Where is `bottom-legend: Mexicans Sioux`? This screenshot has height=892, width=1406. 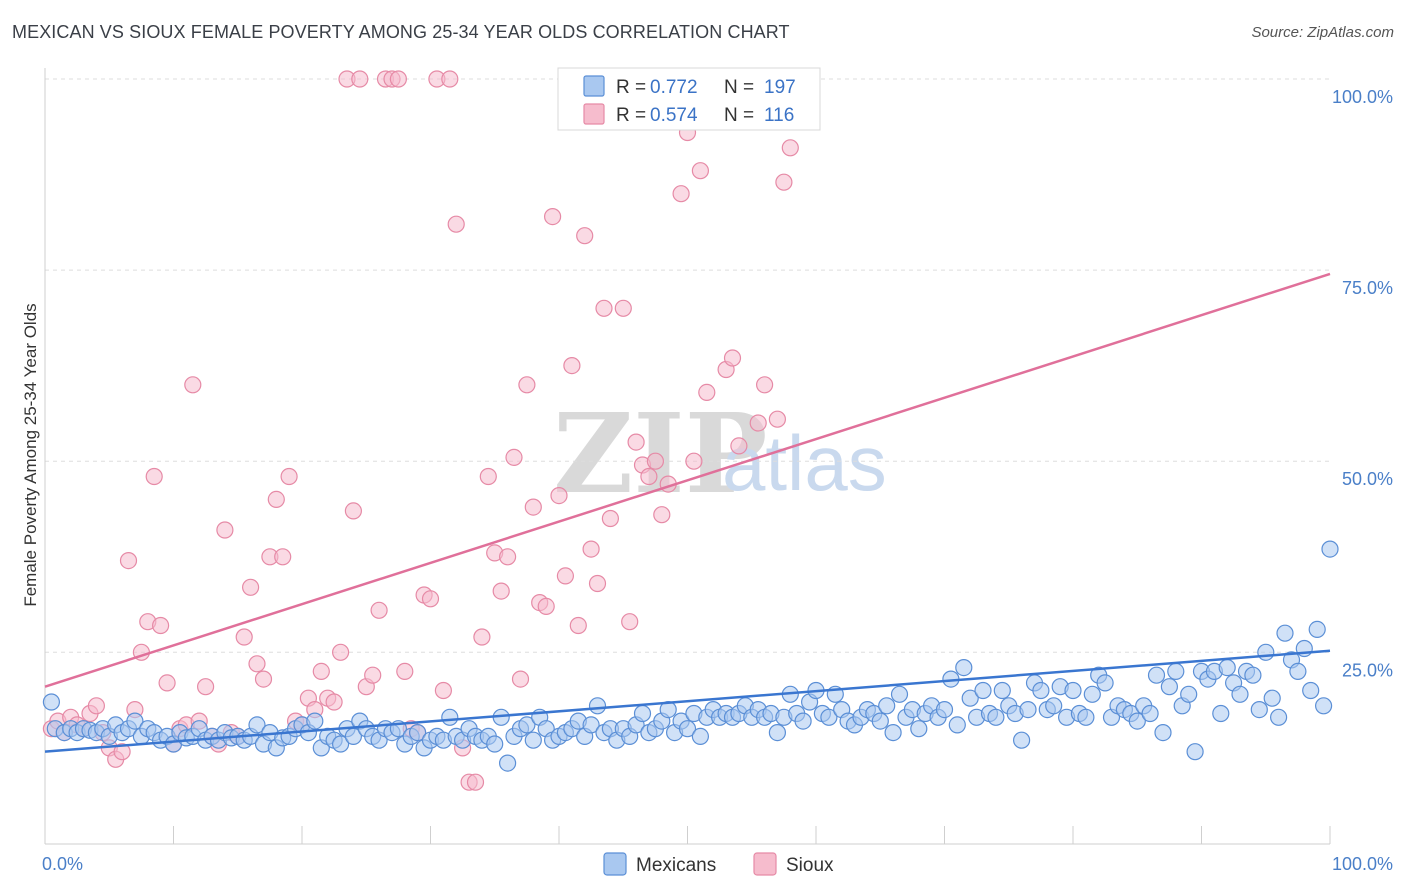 bottom-legend: Mexicans Sioux is located at coordinates (718, 864).